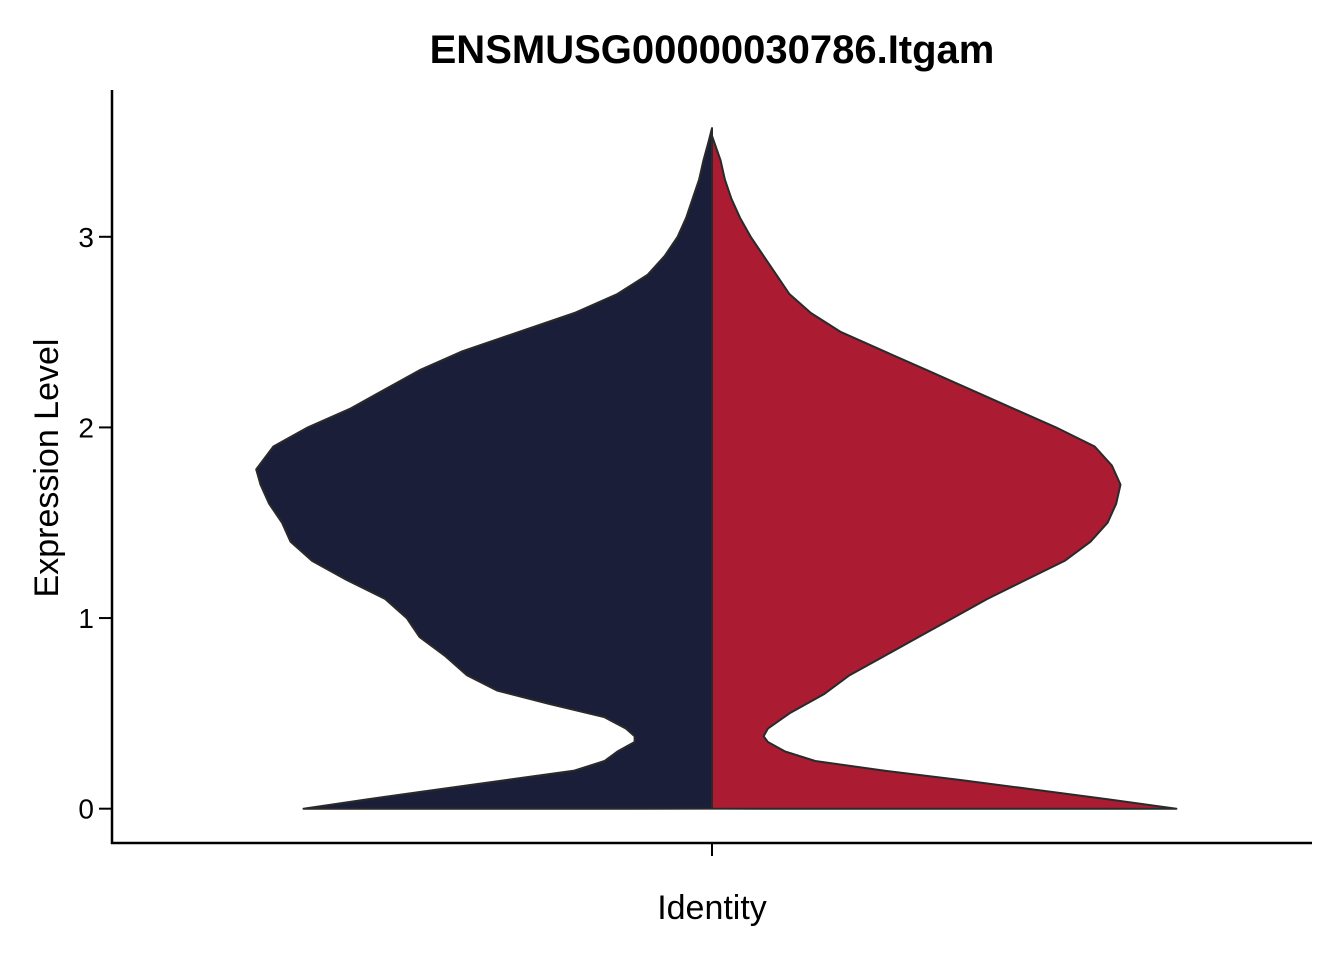 The width and height of the screenshot is (1344, 960). I want to click on y-tick-label: 2, so click(86, 427).